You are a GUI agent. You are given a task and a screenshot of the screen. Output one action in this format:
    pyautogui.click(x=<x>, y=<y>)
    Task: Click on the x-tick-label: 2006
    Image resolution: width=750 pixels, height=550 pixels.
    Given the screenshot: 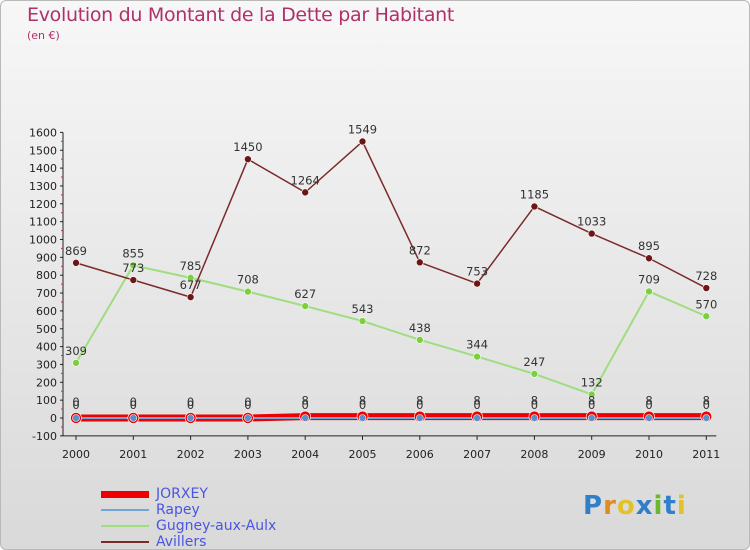 What is the action you would take?
    pyautogui.click(x=420, y=454)
    